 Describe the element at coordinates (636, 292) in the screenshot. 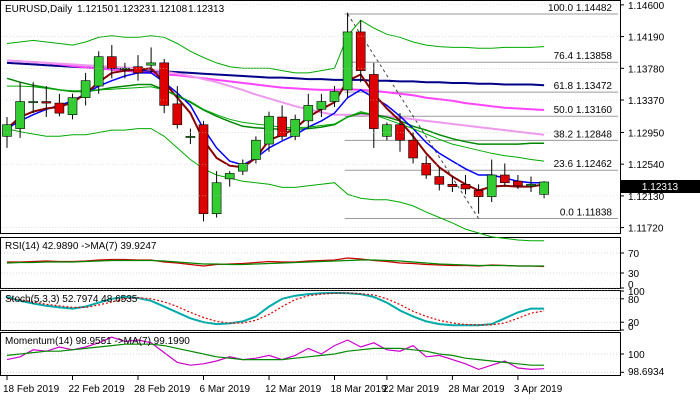

I see `indicator-tick-label: 100` at that location.